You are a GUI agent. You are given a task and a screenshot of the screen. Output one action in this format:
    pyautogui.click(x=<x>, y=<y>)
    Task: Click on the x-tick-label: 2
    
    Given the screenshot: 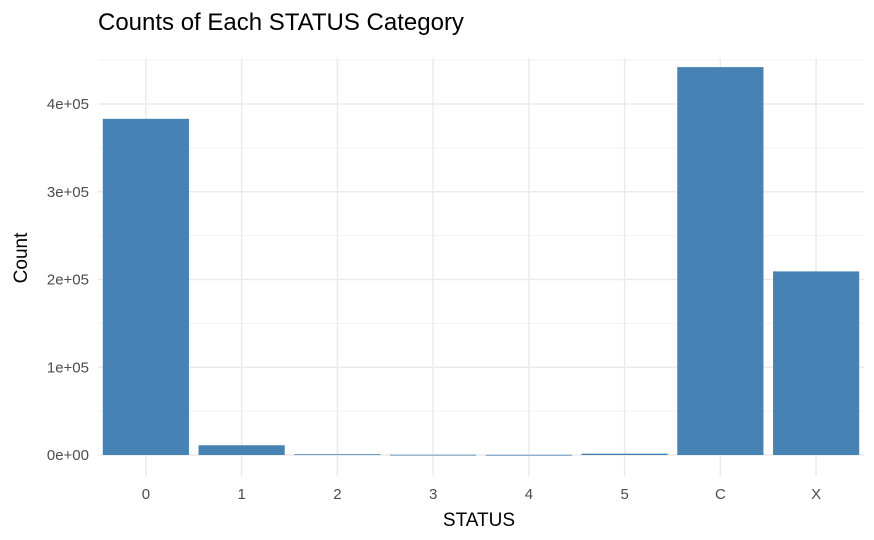 What is the action you would take?
    pyautogui.click(x=337, y=494)
    